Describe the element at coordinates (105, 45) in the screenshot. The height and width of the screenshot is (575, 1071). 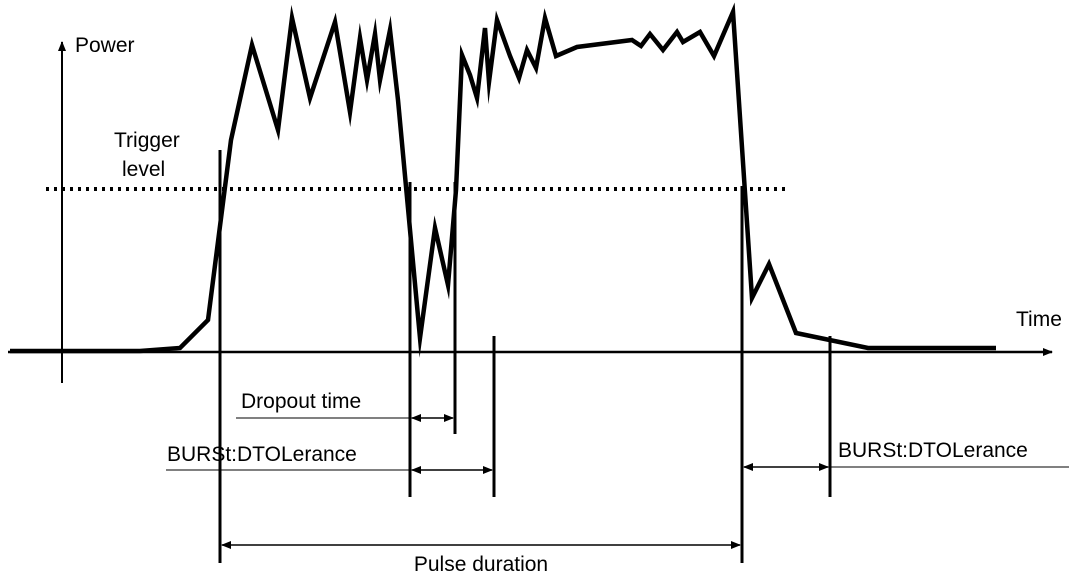
I see `power-axis-label: Power` at that location.